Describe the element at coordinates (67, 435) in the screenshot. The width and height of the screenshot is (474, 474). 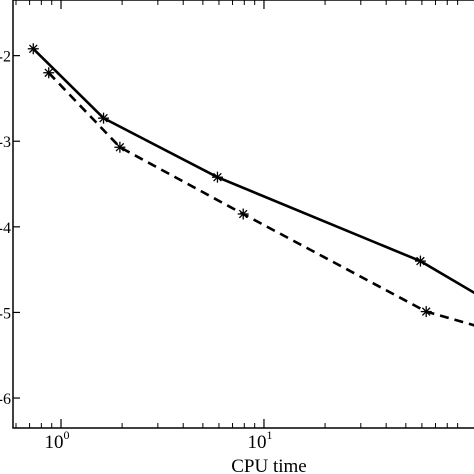
I see `x-tick-label-exponent: 0` at that location.